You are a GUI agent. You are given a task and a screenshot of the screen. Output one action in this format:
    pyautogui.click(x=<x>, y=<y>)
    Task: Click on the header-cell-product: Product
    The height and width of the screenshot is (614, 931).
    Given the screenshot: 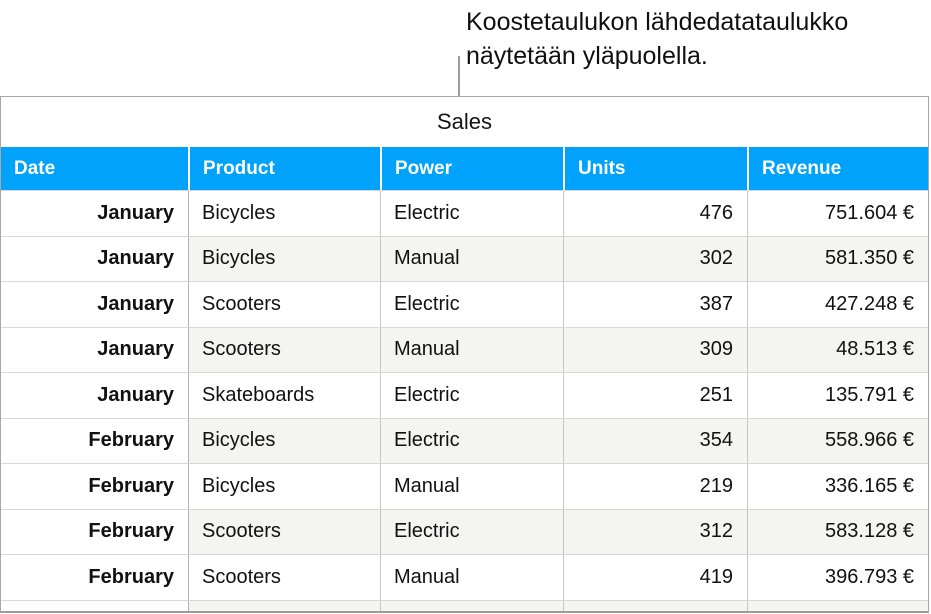 What is the action you would take?
    pyautogui.click(x=284, y=168)
    